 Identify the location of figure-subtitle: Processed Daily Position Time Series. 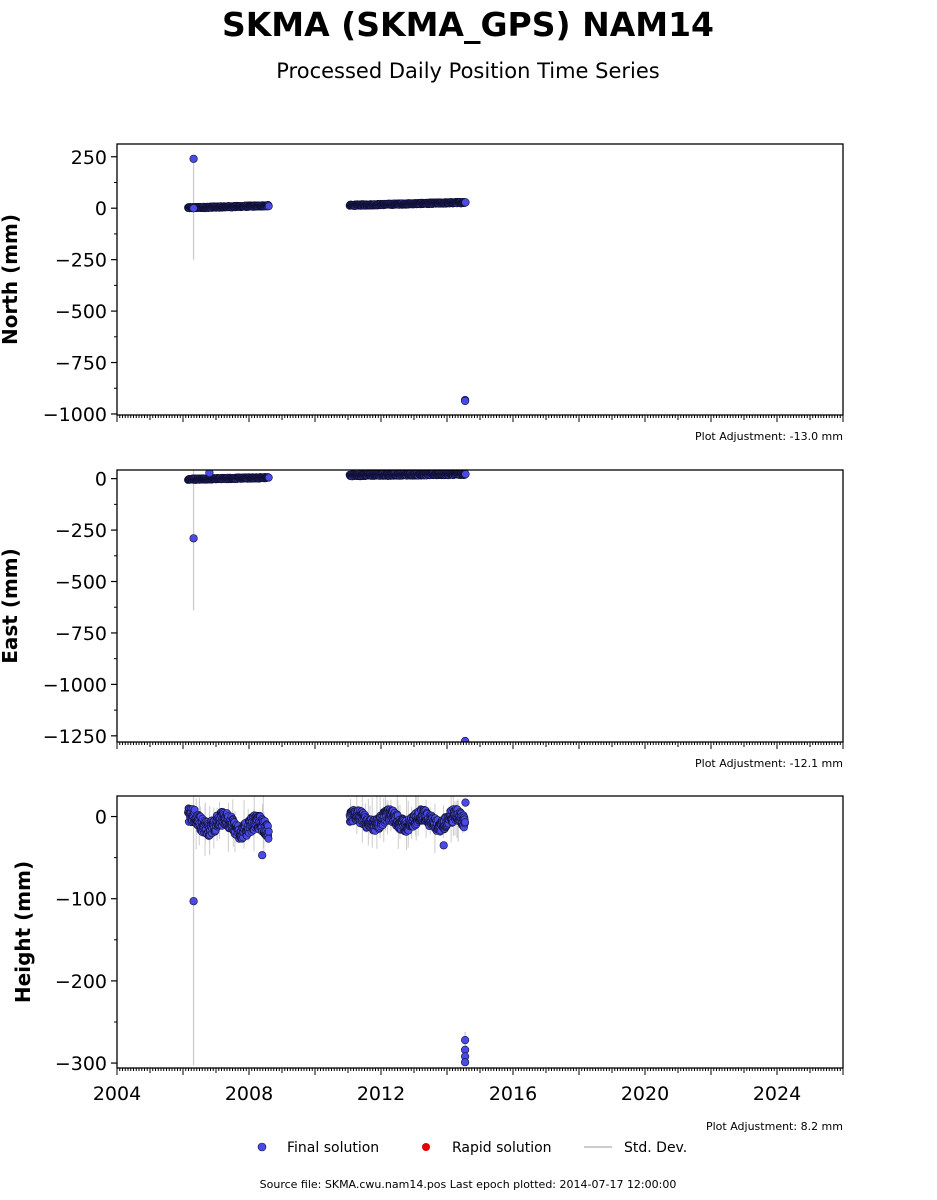
(468, 71).